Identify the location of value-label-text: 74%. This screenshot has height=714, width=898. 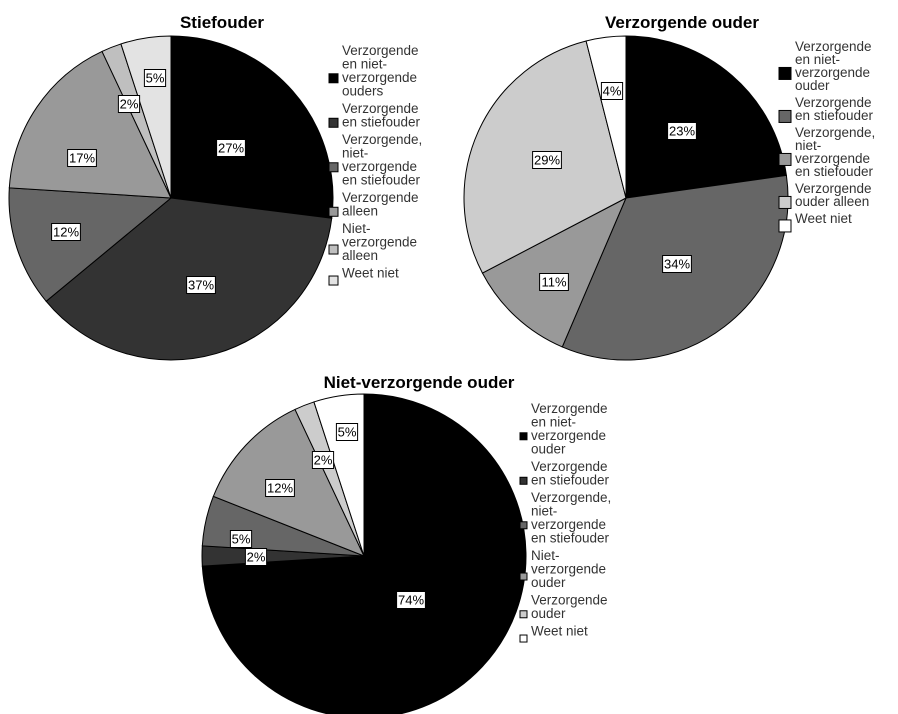
(411, 600).